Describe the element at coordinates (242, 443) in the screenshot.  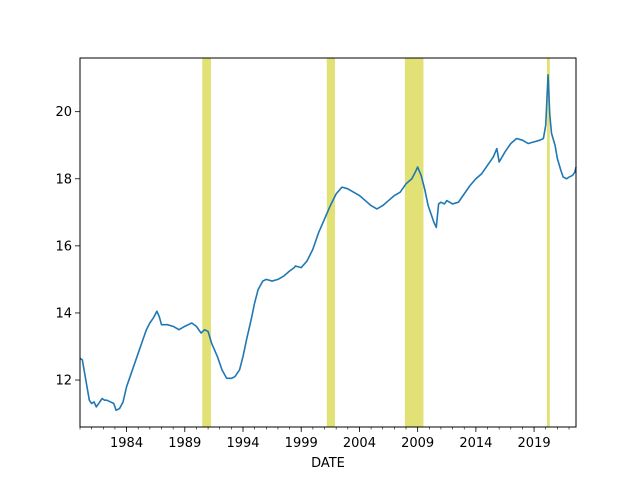
I see `x-tick-label: 1994` at that location.